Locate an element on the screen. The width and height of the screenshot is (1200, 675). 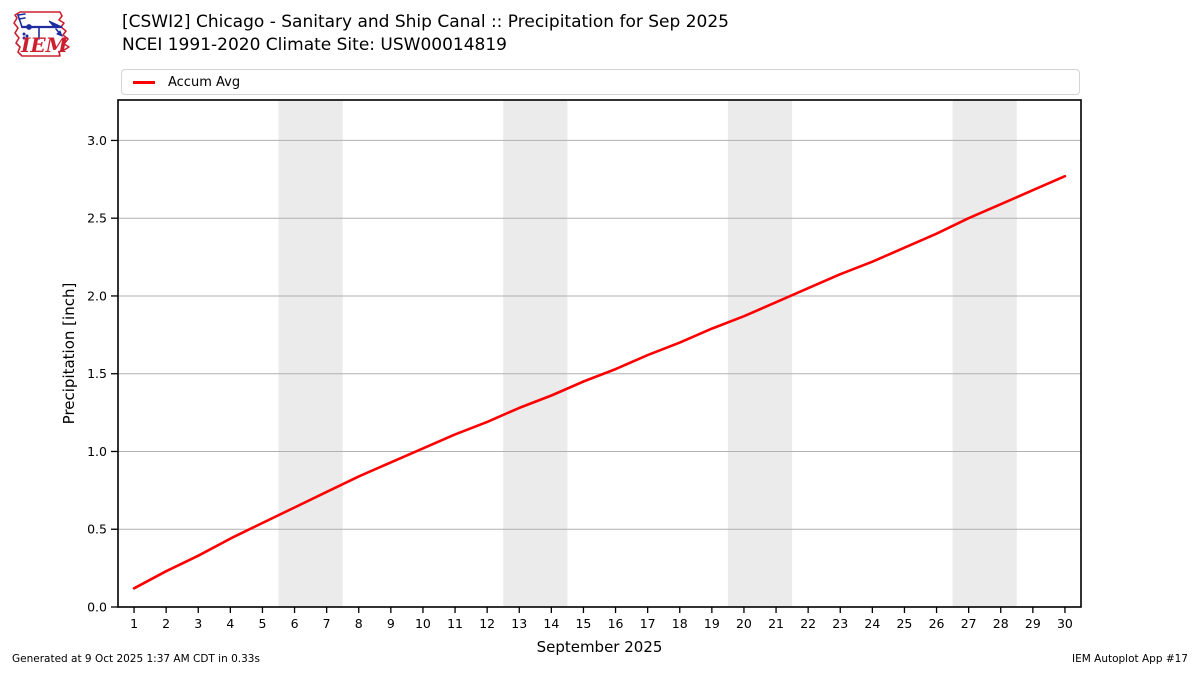
x-tick-label: 9 is located at coordinates (391, 623).